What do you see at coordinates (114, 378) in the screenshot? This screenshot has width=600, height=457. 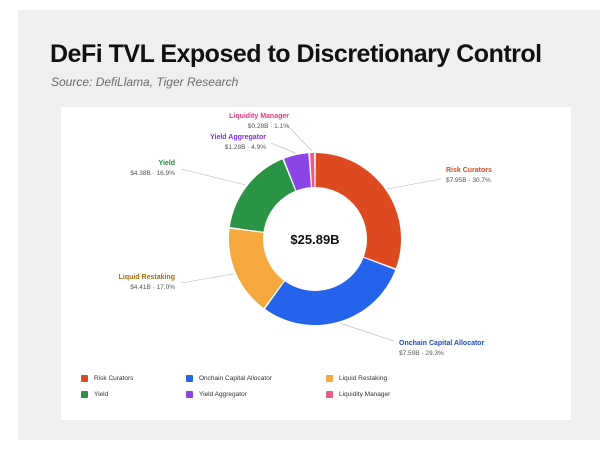 I see `legend-label: Risk Curators` at bounding box center [114, 378].